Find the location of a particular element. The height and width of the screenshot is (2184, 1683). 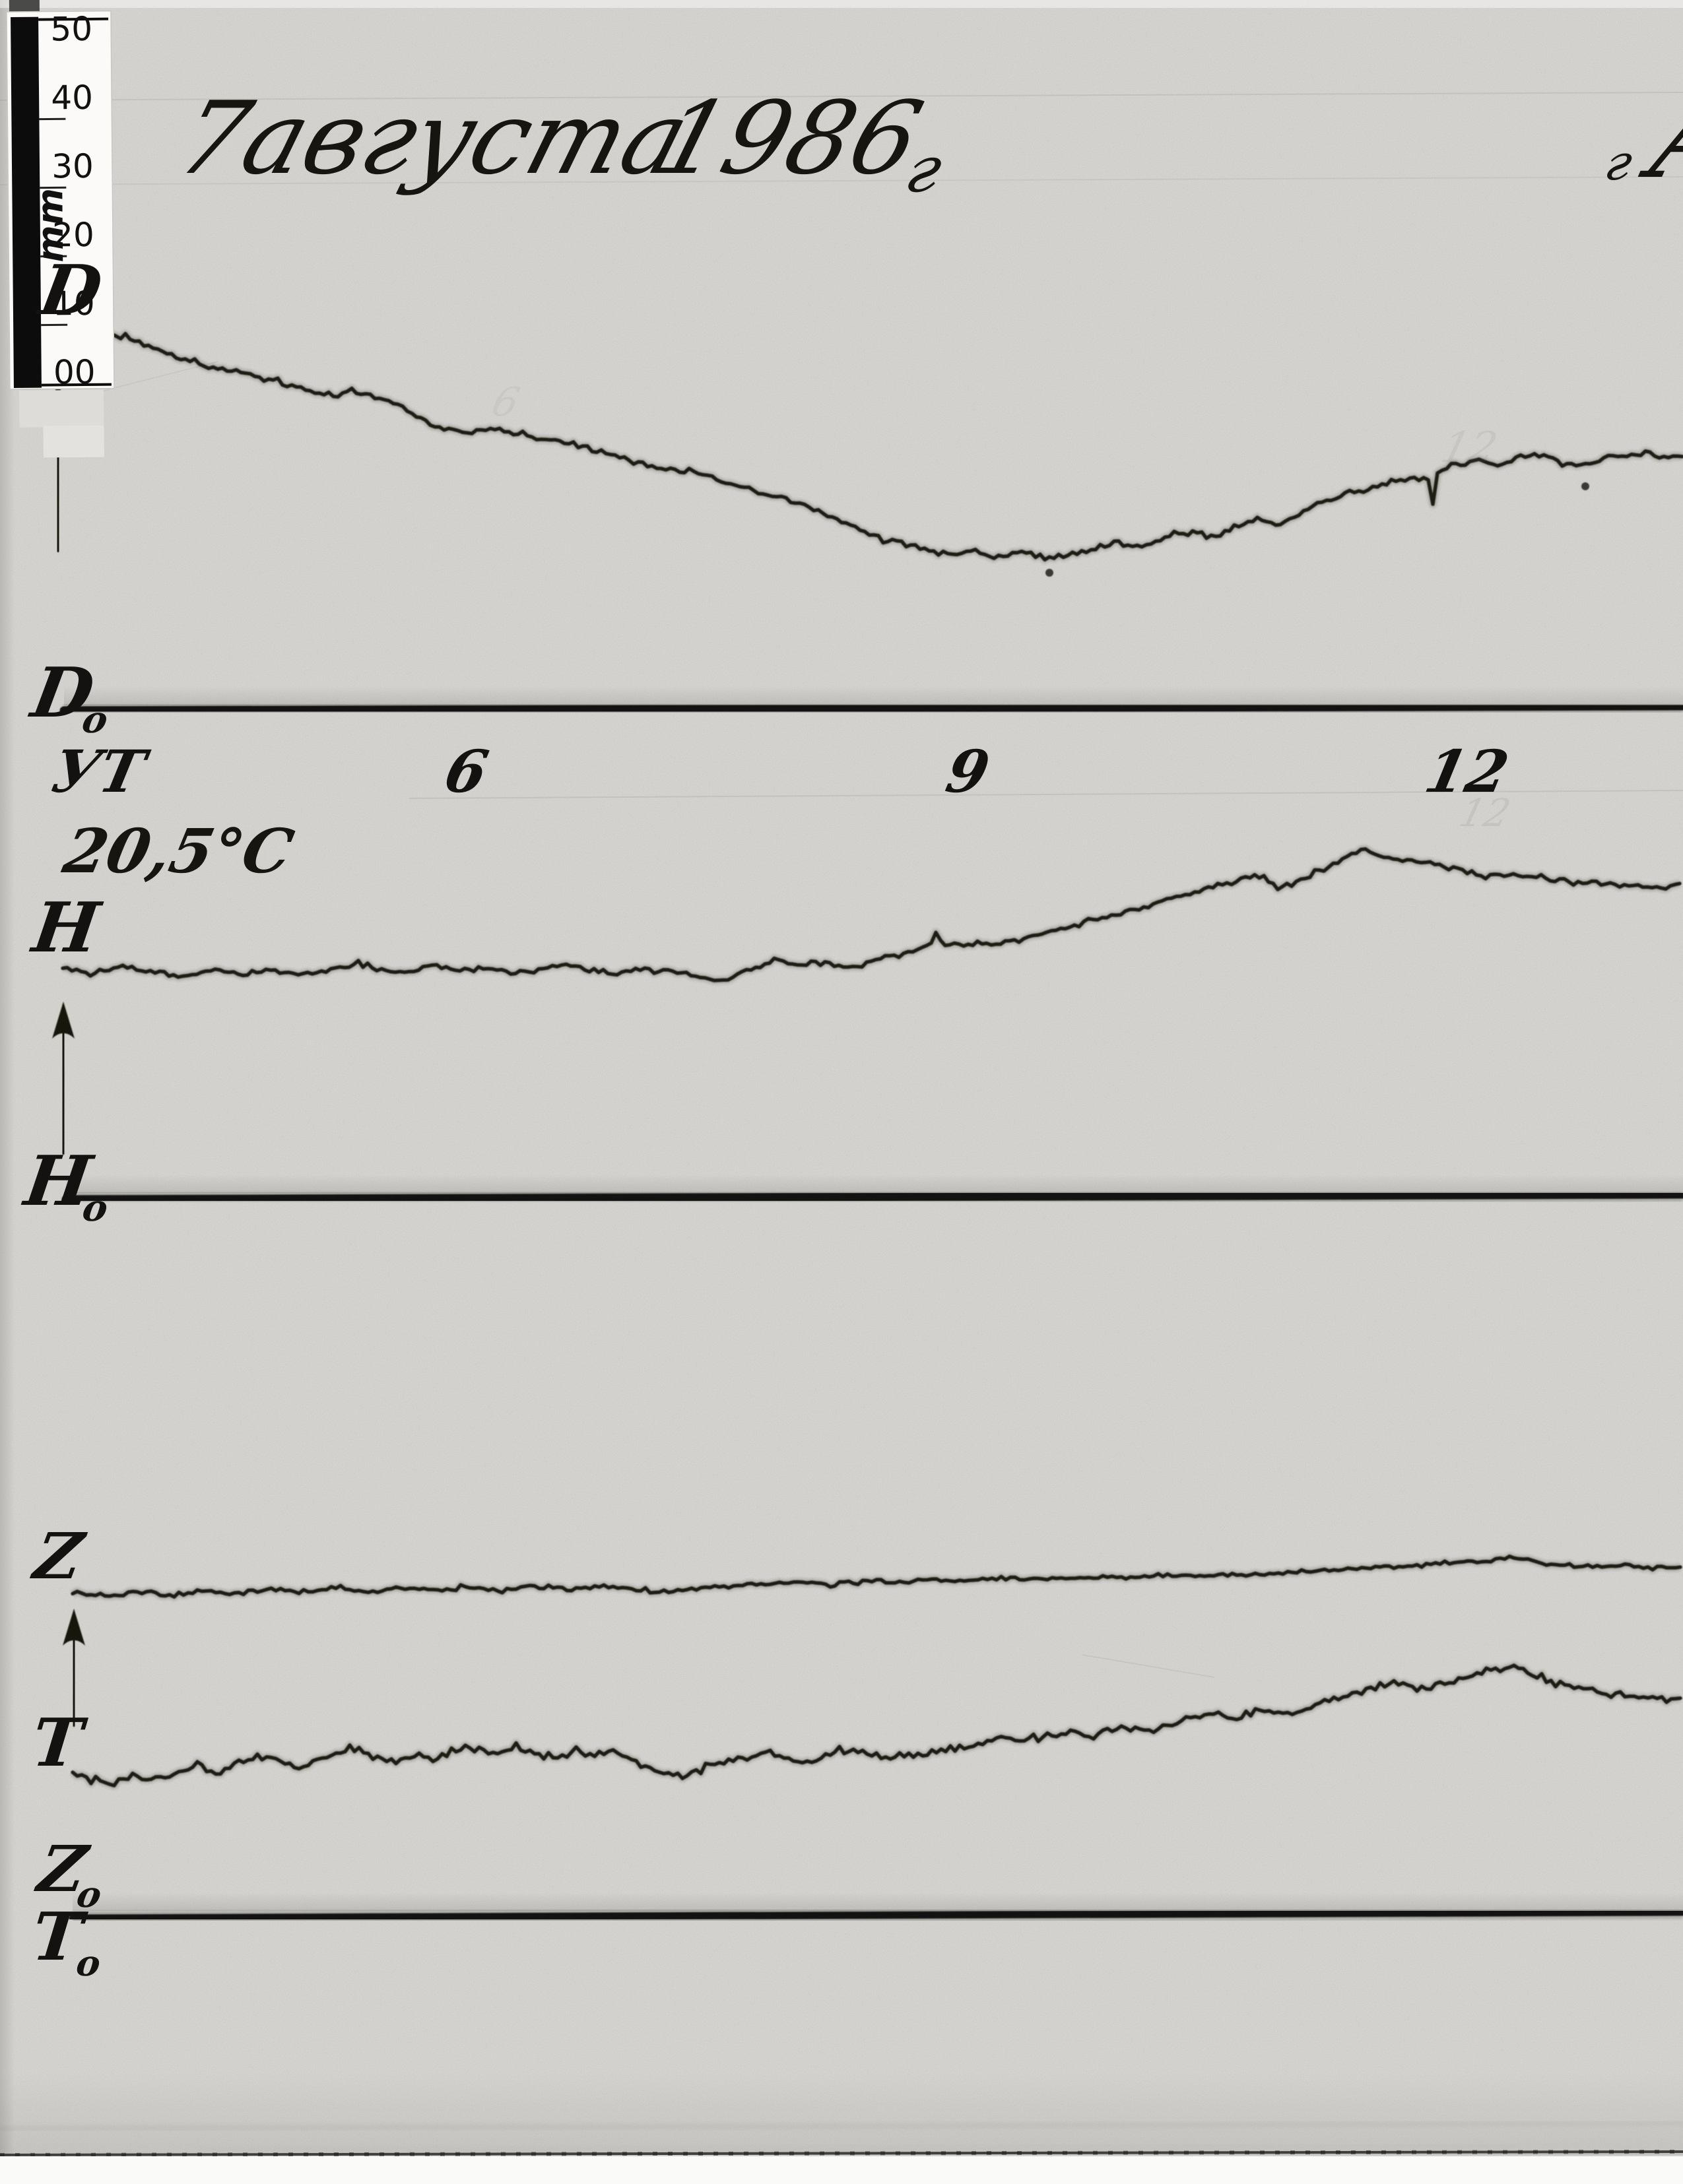

paper-bottom-edge is located at coordinates (841, 2153).